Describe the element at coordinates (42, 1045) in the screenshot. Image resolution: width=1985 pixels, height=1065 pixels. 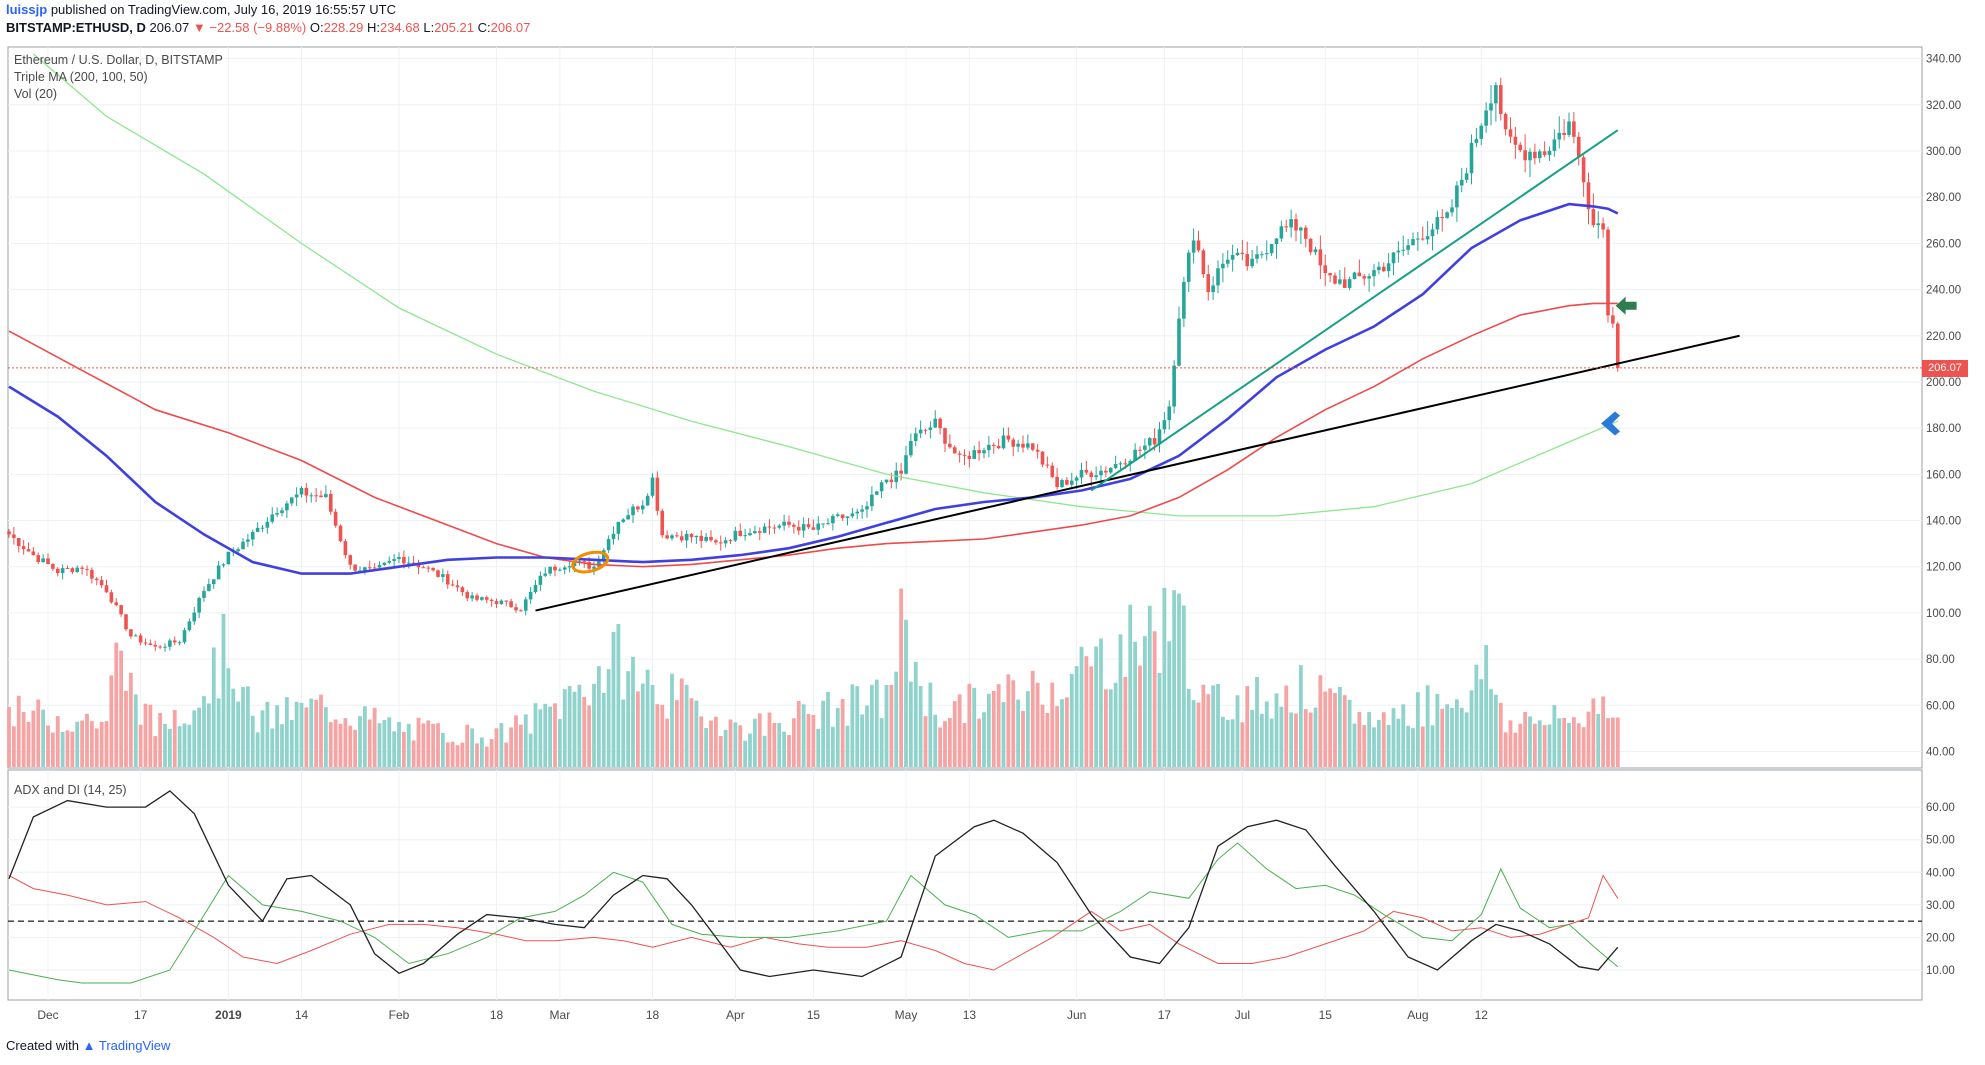
I see `footer-created: Created with` at that location.